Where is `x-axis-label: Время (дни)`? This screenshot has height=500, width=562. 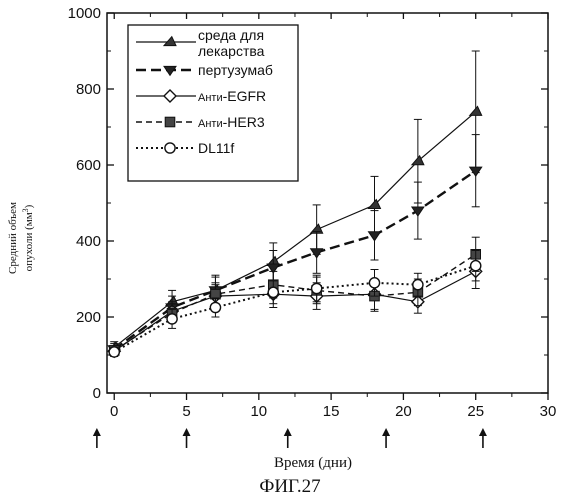 x-axis-label: Время (дни) is located at coordinates (313, 463).